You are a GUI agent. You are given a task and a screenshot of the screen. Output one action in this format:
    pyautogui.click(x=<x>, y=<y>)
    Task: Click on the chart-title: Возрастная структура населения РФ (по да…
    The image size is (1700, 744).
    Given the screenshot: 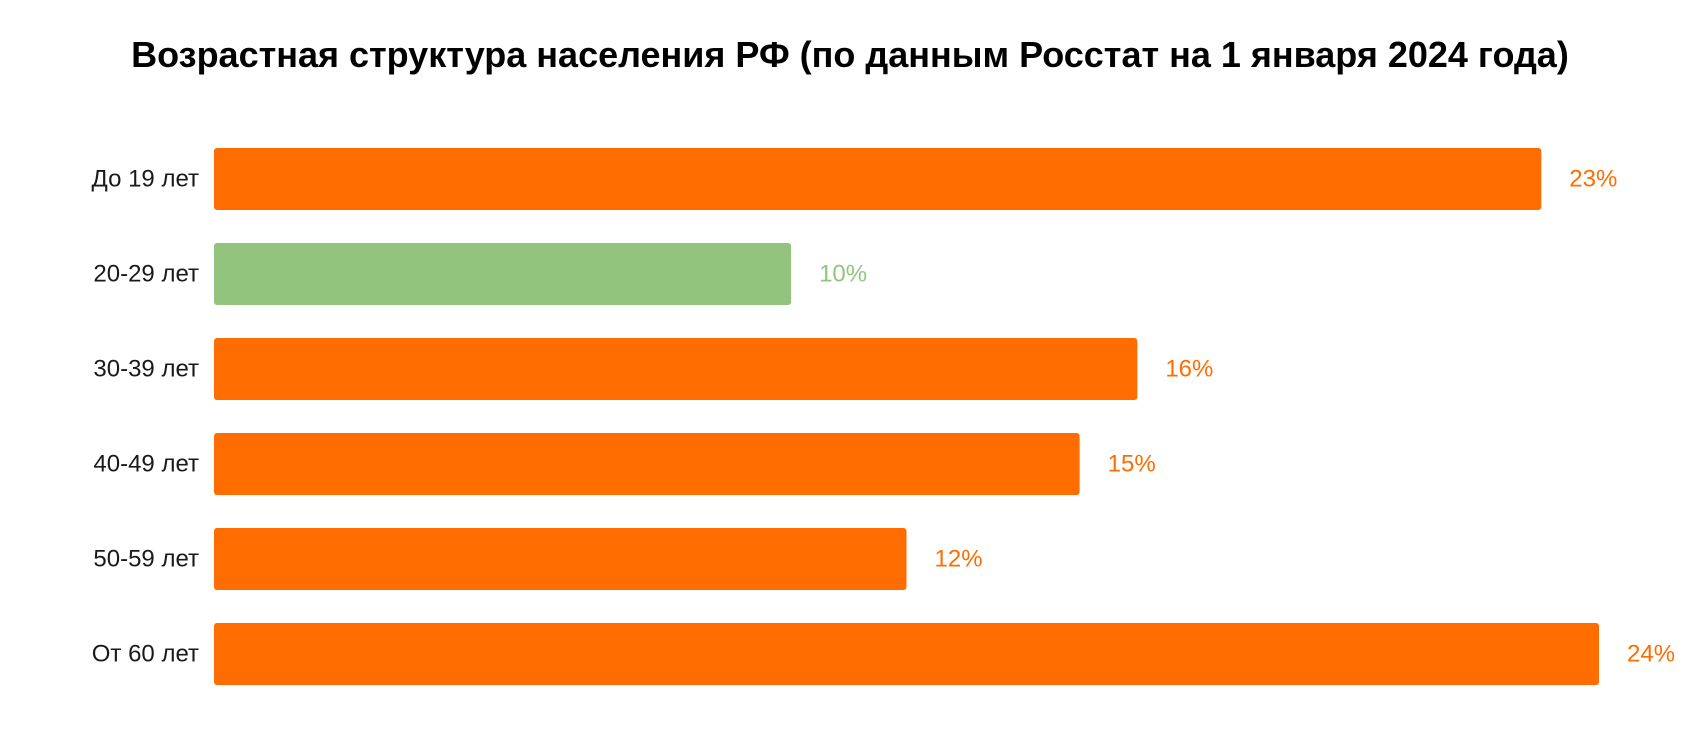 What is the action you would take?
    pyautogui.click(x=850, y=54)
    